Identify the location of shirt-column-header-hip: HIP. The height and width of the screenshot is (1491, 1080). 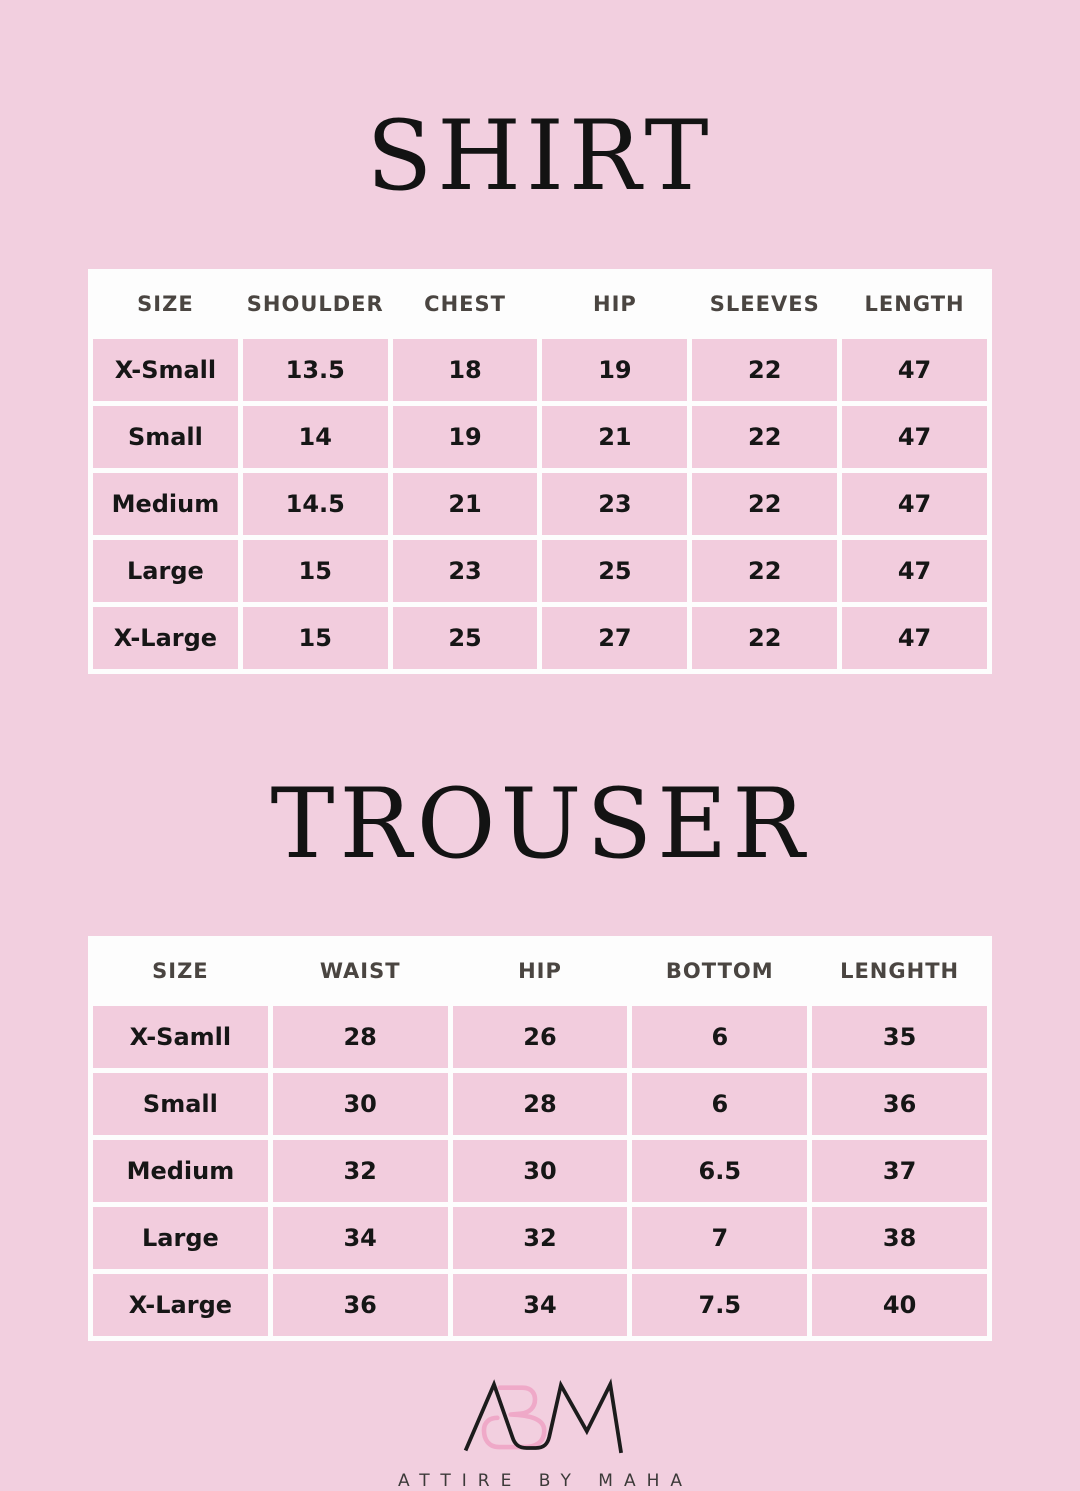
(615, 303).